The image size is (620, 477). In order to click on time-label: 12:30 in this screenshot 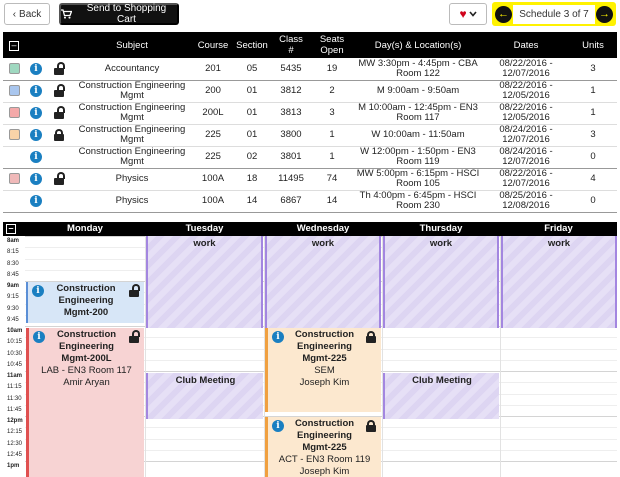, I will do `click(15, 443)`.